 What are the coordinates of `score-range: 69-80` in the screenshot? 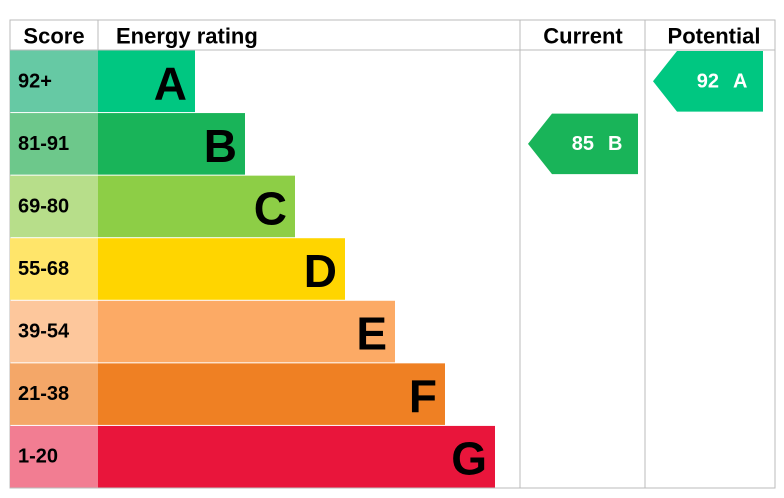 It's located at (43, 206).